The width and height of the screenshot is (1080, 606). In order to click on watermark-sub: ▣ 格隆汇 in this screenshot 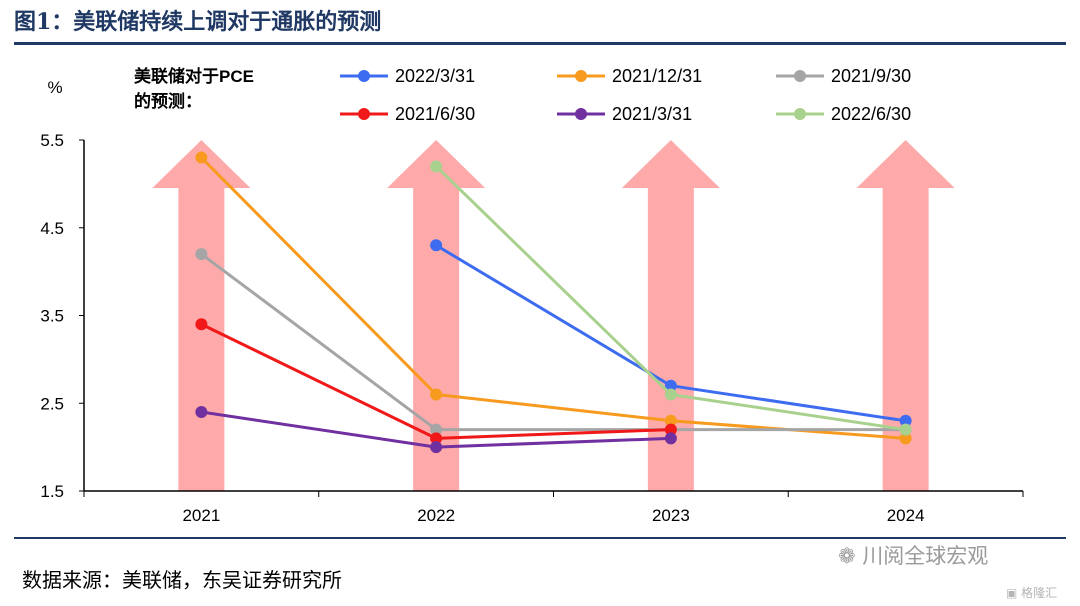, I will do `click(1032, 593)`.